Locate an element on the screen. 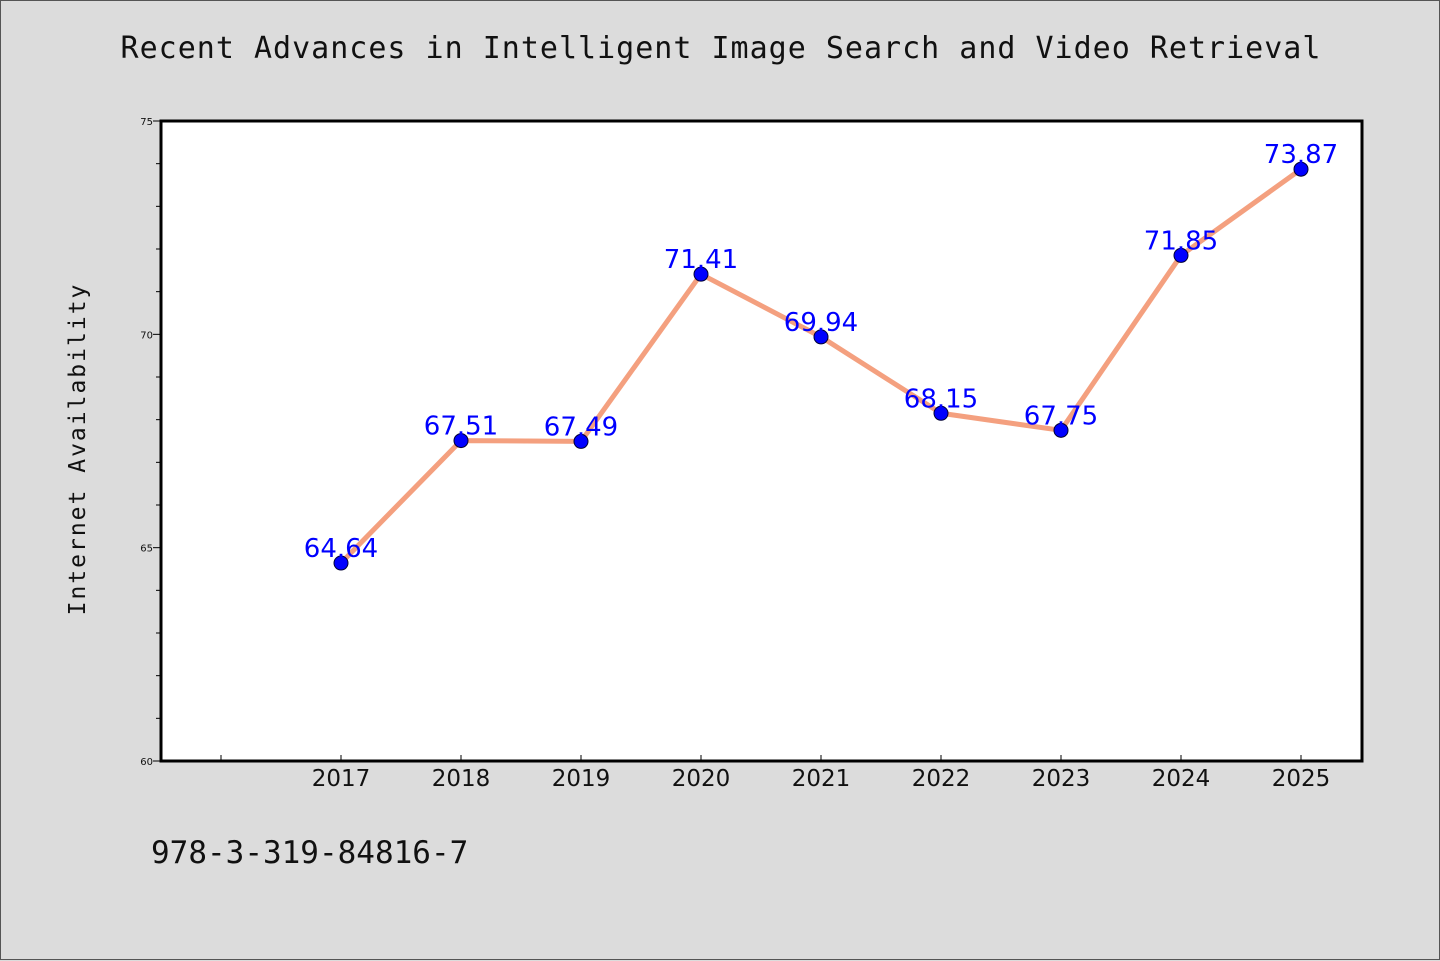  y-tick-label: 65 is located at coordinates (146, 549).